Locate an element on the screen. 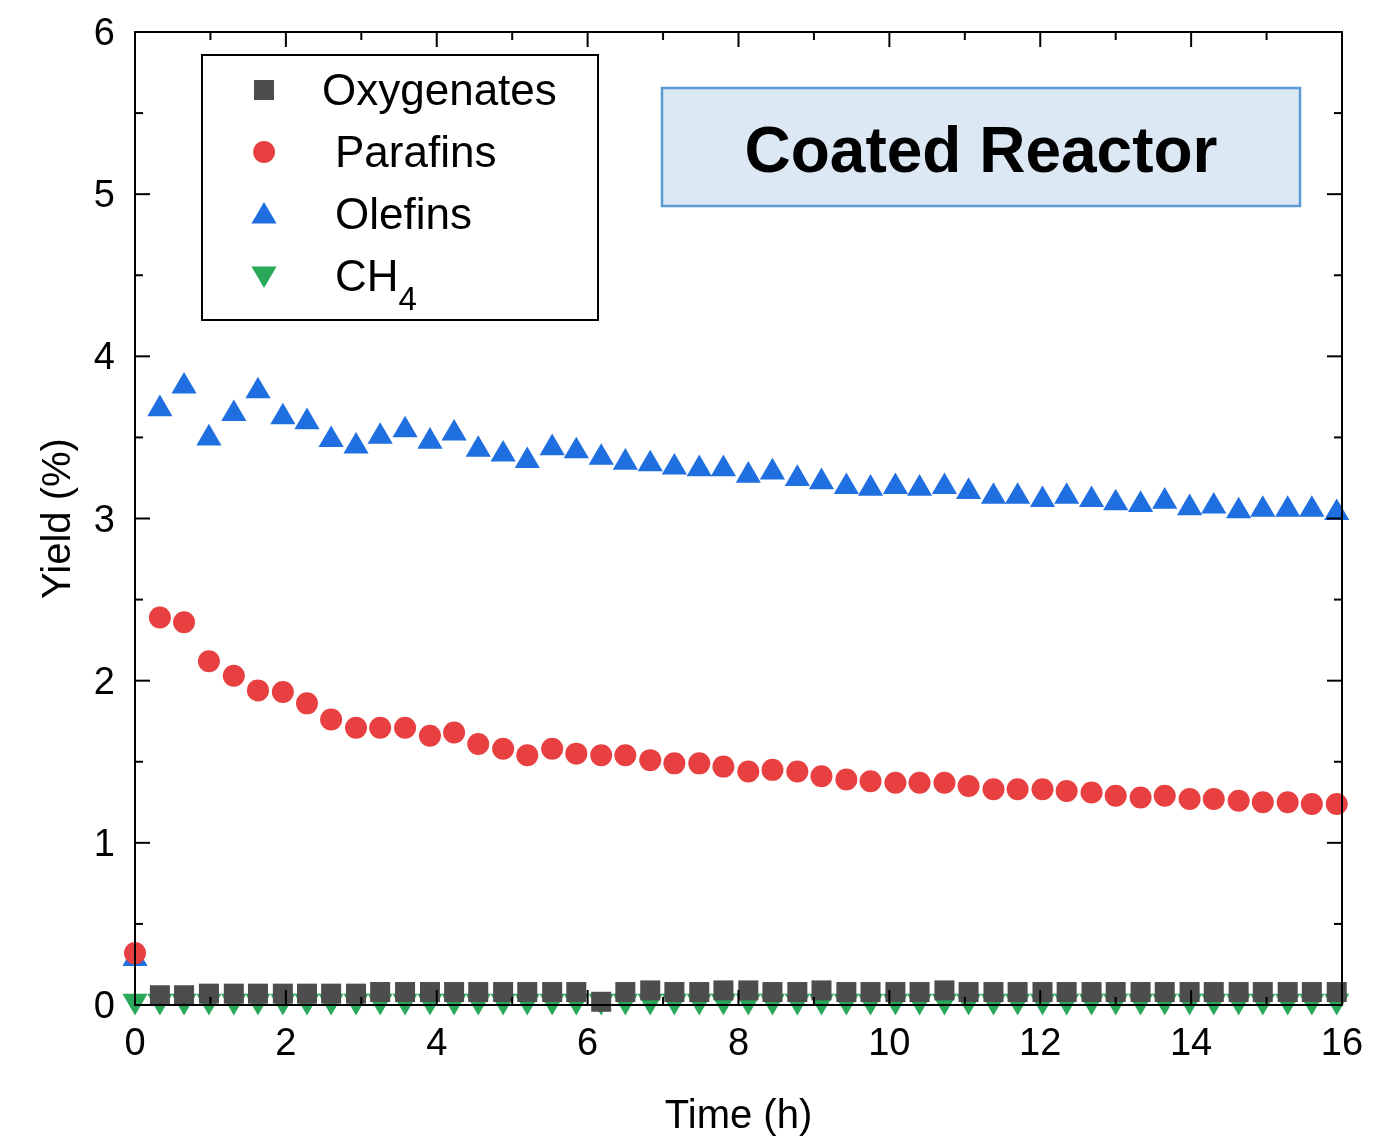 The image size is (1376, 1141). y-tick-label: 6 is located at coordinates (104, 32).